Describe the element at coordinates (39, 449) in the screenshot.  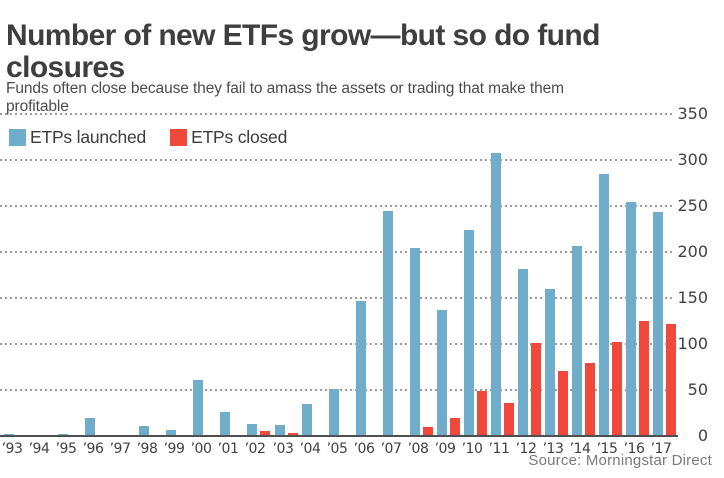
I see `x-tick-94: ’94` at that location.